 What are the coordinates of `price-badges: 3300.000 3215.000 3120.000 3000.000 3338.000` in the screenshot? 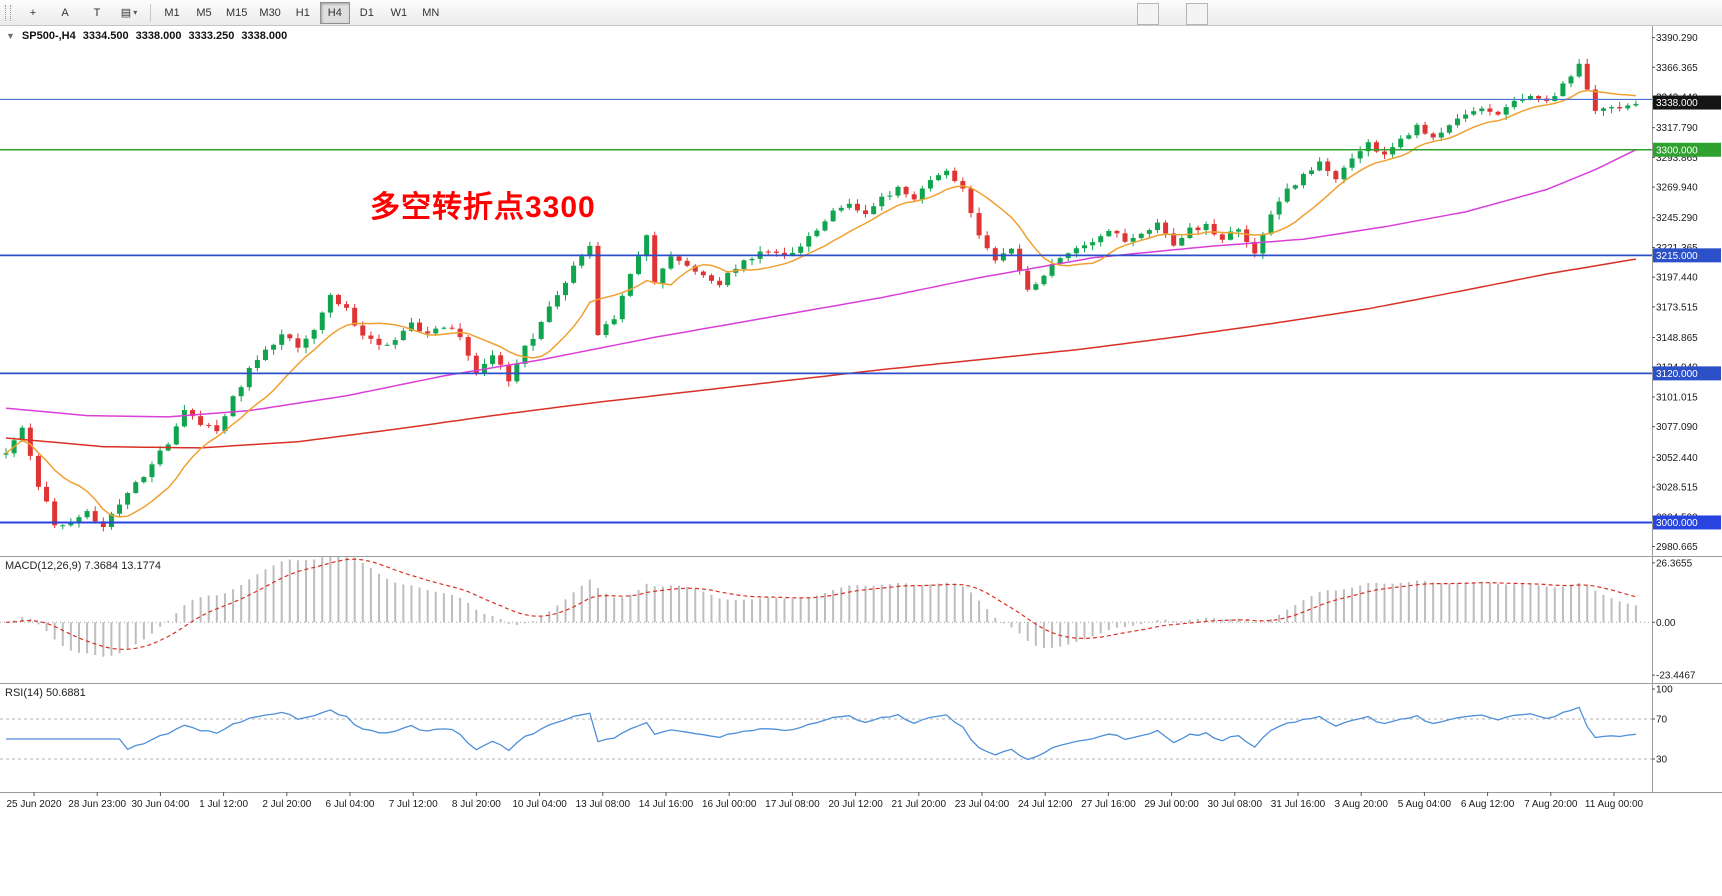 It's located at (1687, 312).